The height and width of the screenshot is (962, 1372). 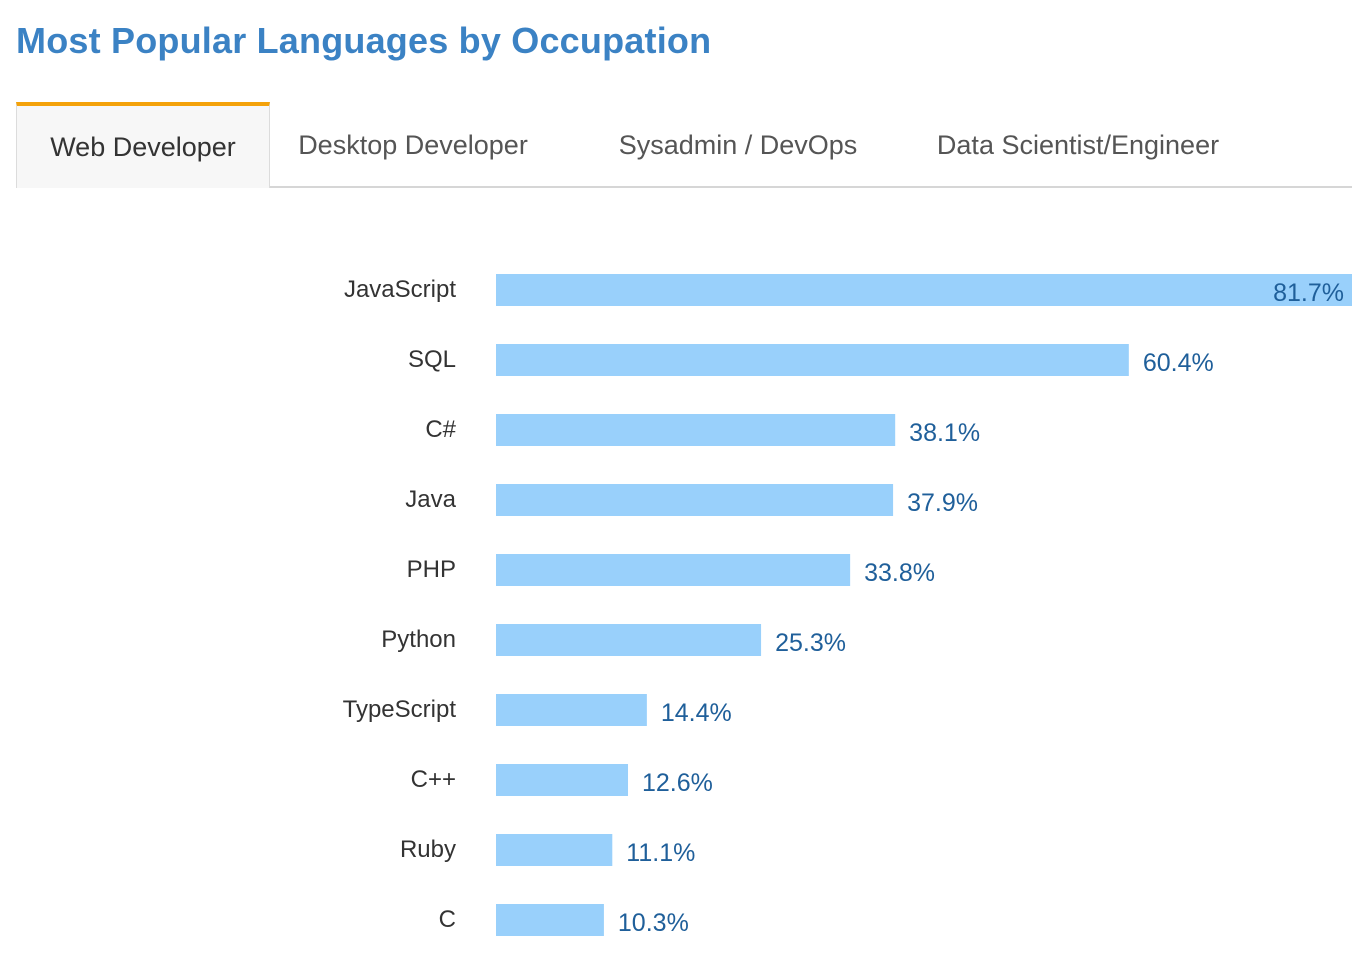 I want to click on page-title: Most Popular Languages by Occupation, so click(x=364, y=40).